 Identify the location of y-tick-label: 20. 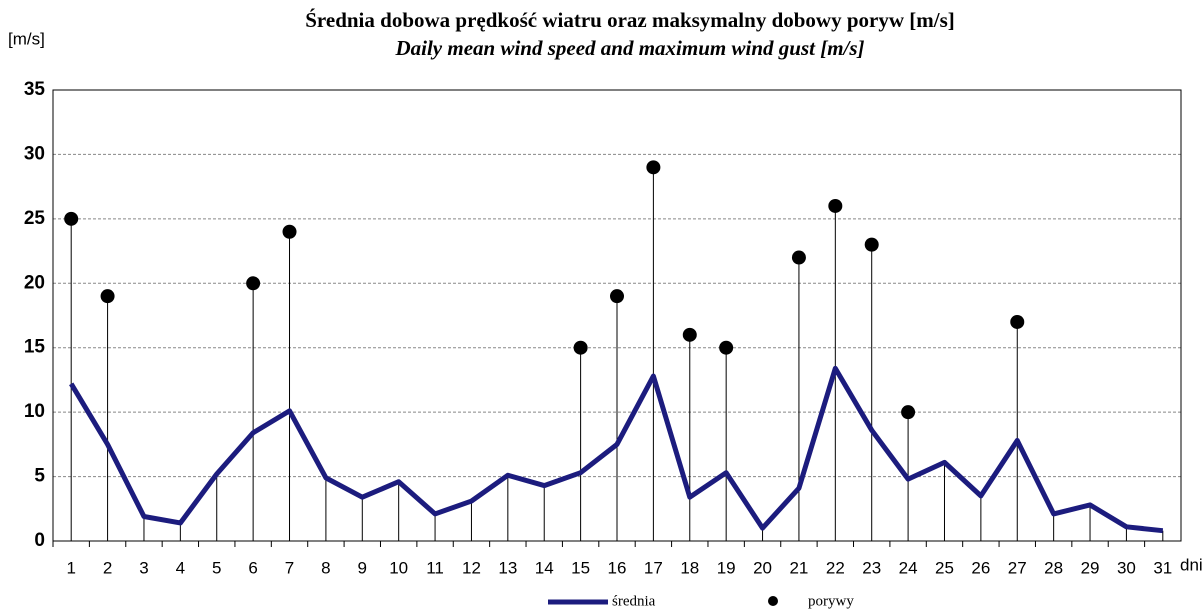
(34, 282).